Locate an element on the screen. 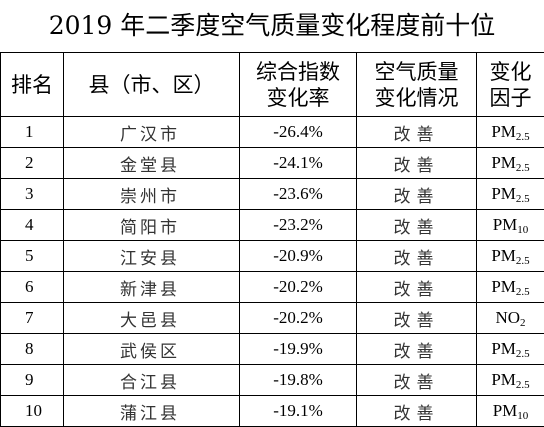 This screenshot has height=427, width=544. rank-cell: 5 is located at coordinates (32, 256).